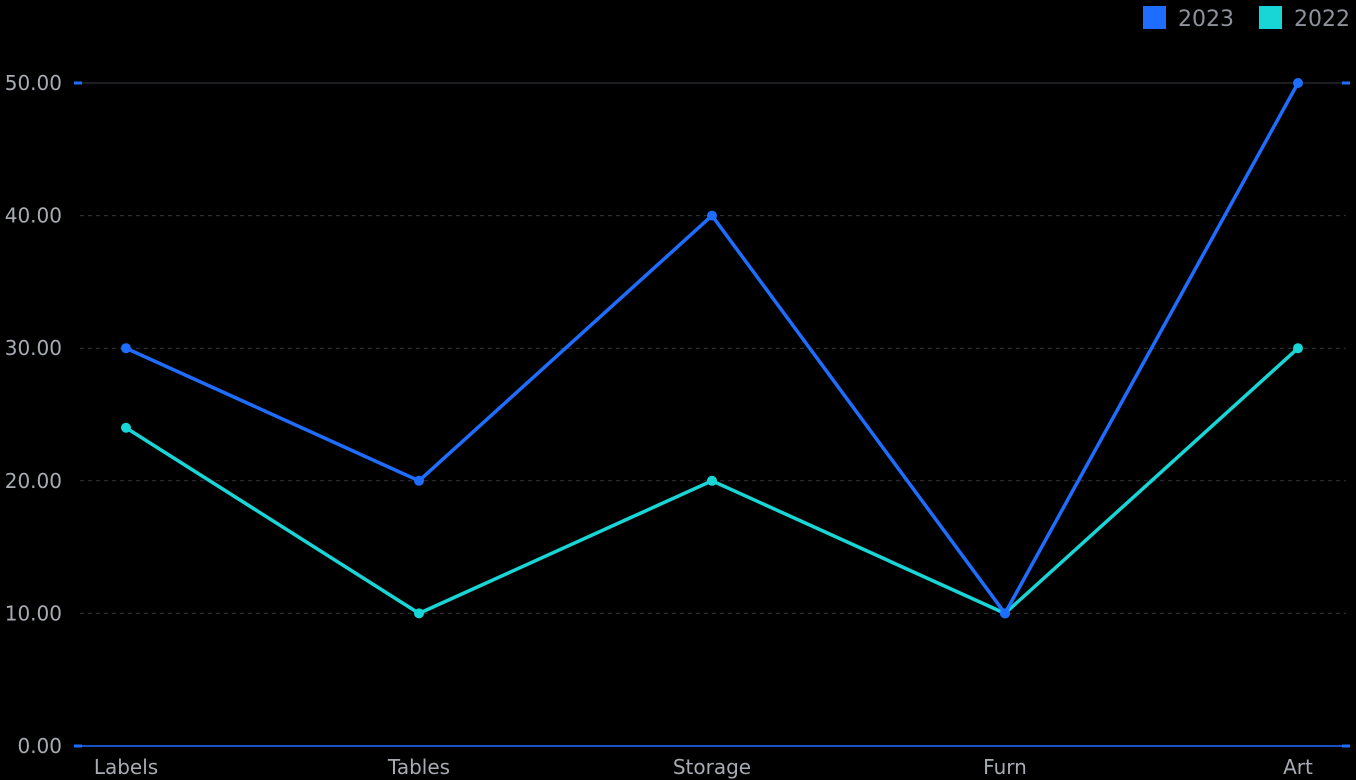 The width and height of the screenshot is (1356, 780). Describe the element at coordinates (126, 767) in the screenshot. I see `x-tick-label: Labels` at that location.